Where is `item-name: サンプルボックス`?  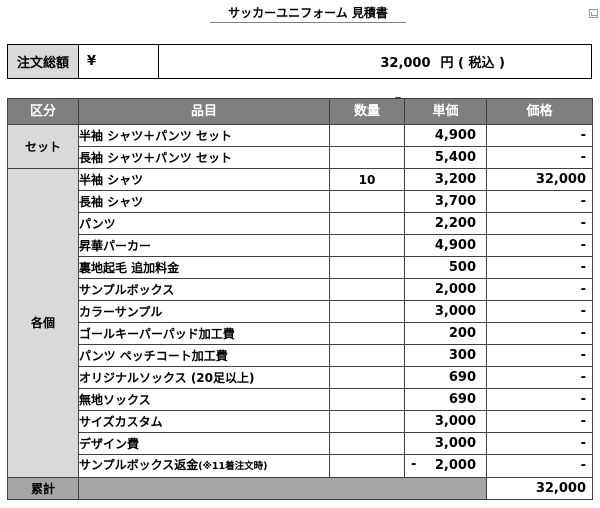
item-name: サンプルボックス is located at coordinates (127, 289).